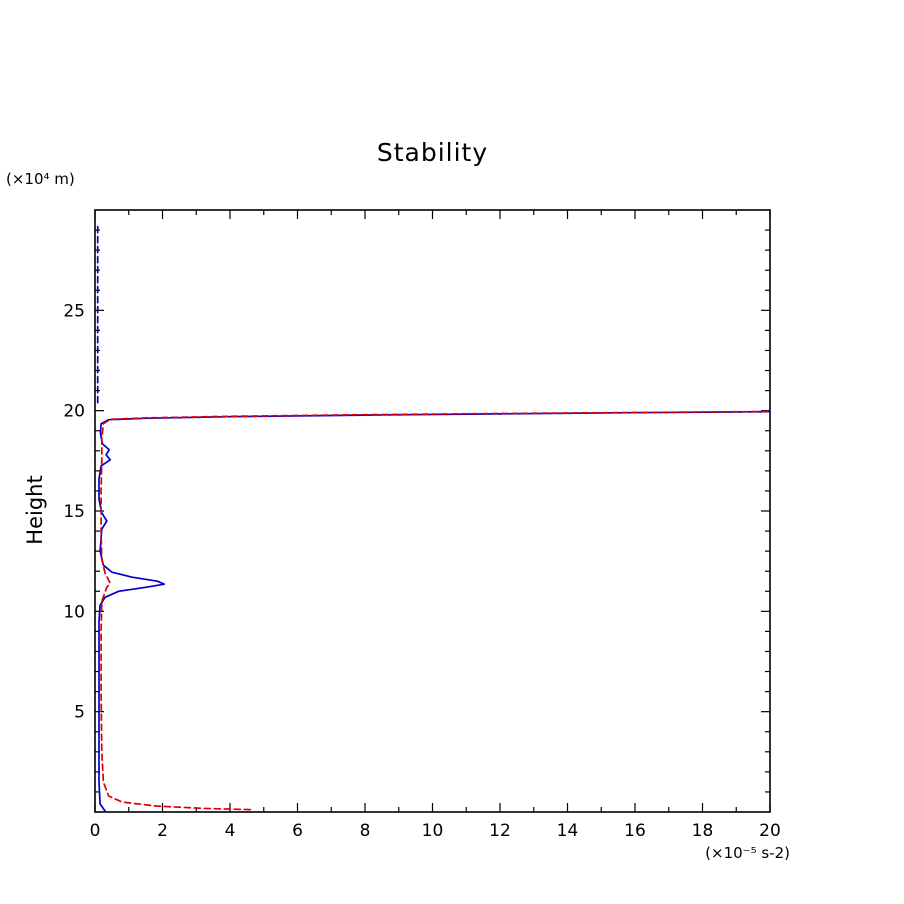 The height and width of the screenshot is (904, 904). Describe the element at coordinates (74, 412) in the screenshot. I see `y-tick-label: 20` at that location.